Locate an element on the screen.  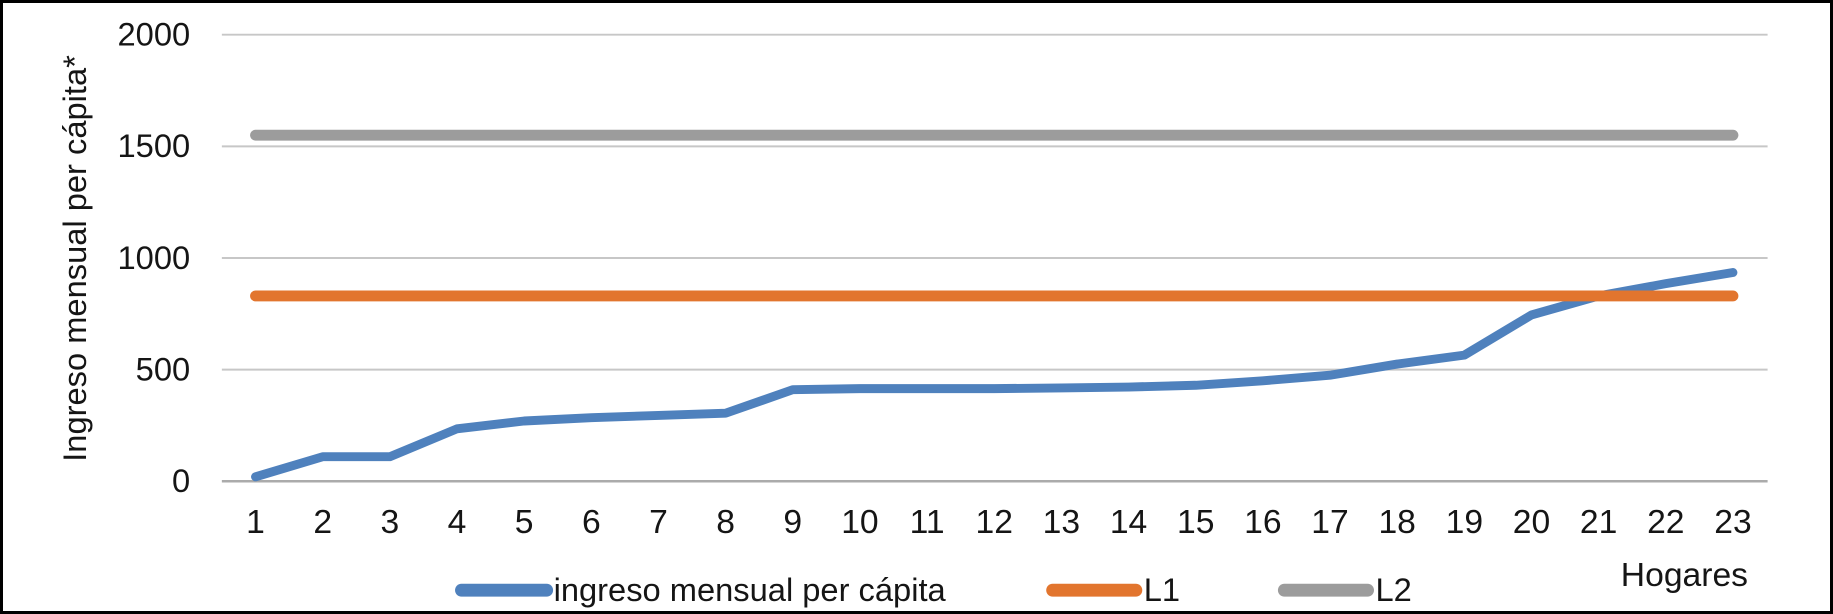
x-tick-label-22: 22 is located at coordinates (1665, 522).